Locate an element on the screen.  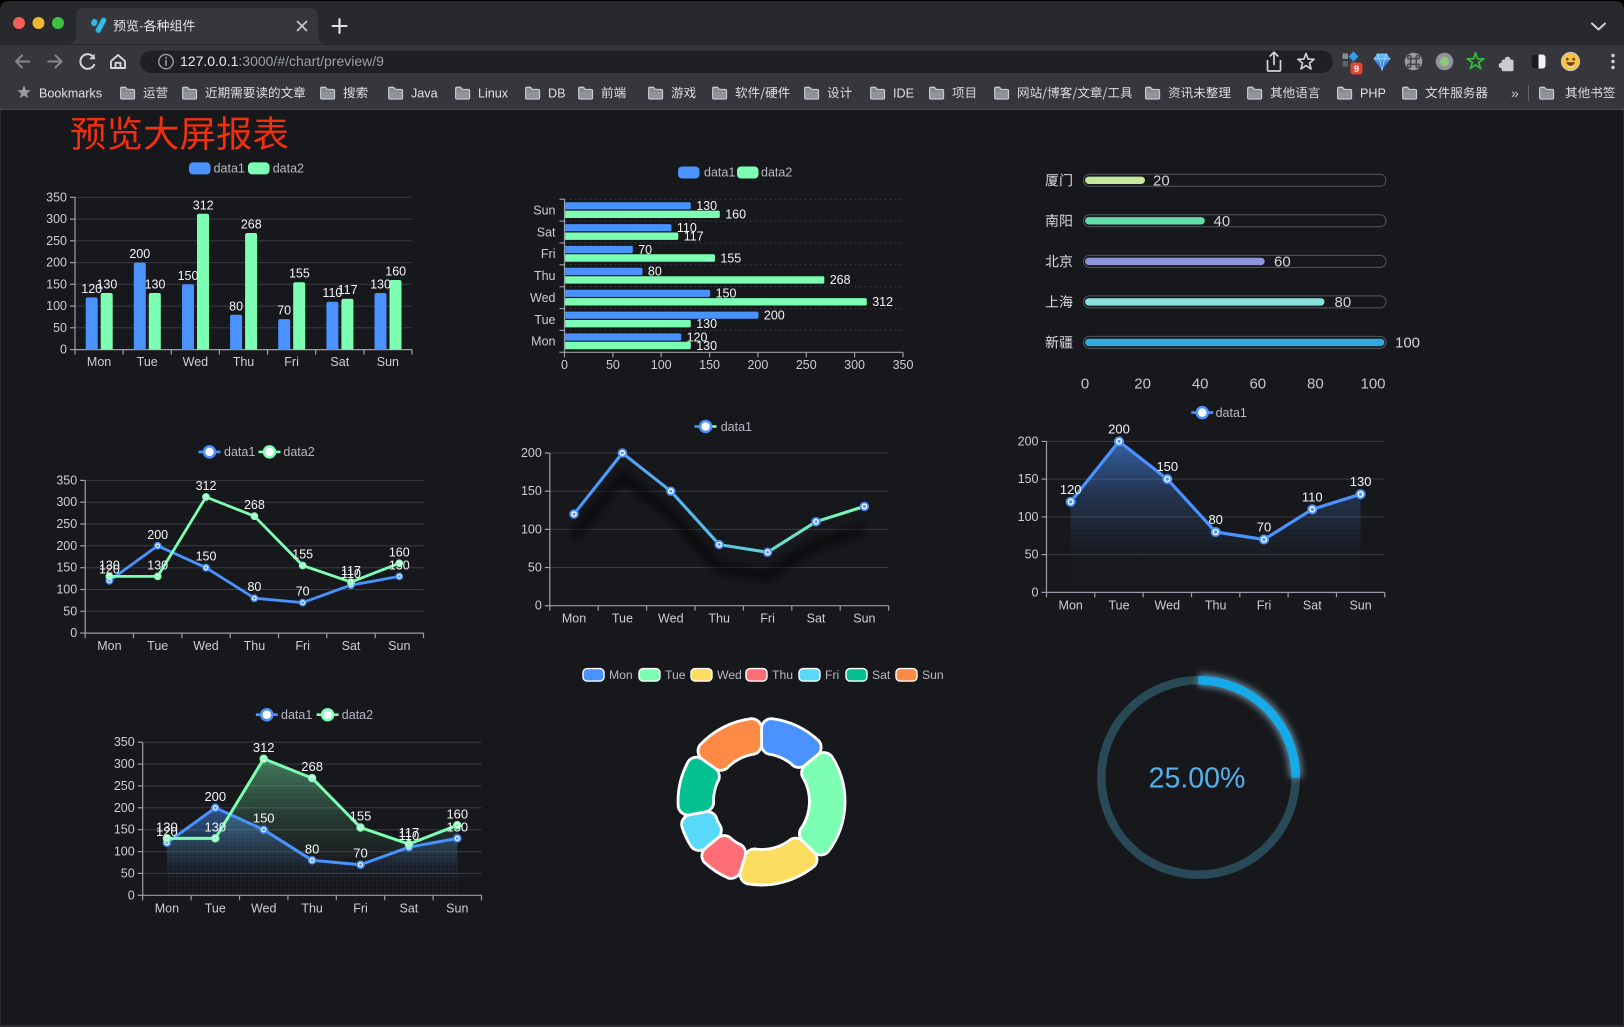
svg-text: 120 is located at coordinates (1071, 489).